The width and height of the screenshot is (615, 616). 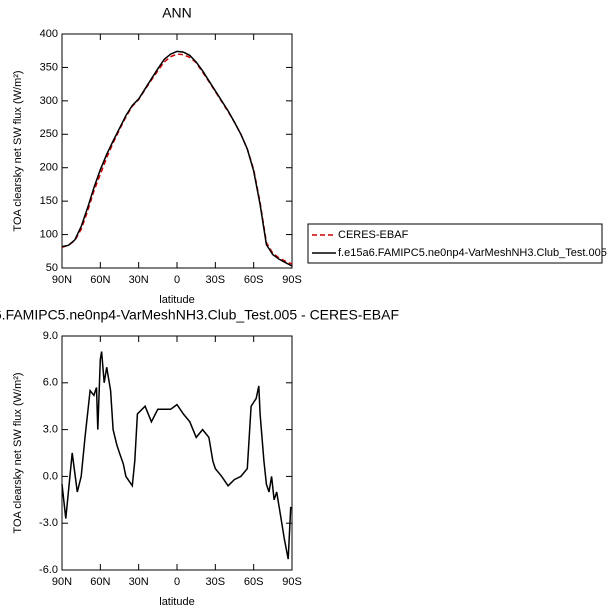 What do you see at coordinates (49, 67) in the screenshot?
I see `y-tick-label: 350` at bounding box center [49, 67].